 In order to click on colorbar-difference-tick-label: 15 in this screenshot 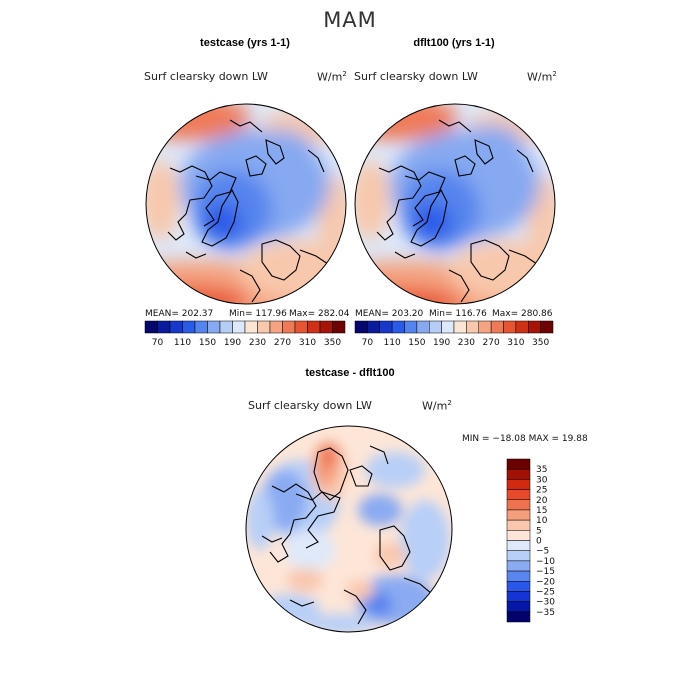, I will do `click(541, 511)`.